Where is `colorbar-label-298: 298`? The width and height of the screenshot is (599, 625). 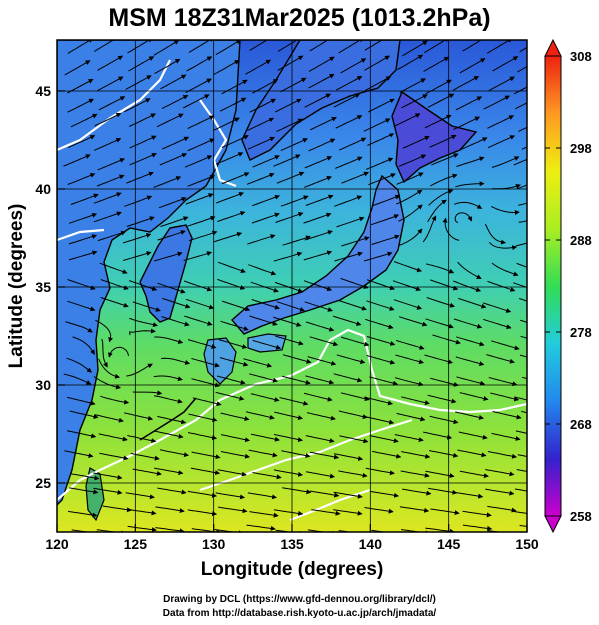
colorbar-label-298: 298 is located at coordinates (581, 148).